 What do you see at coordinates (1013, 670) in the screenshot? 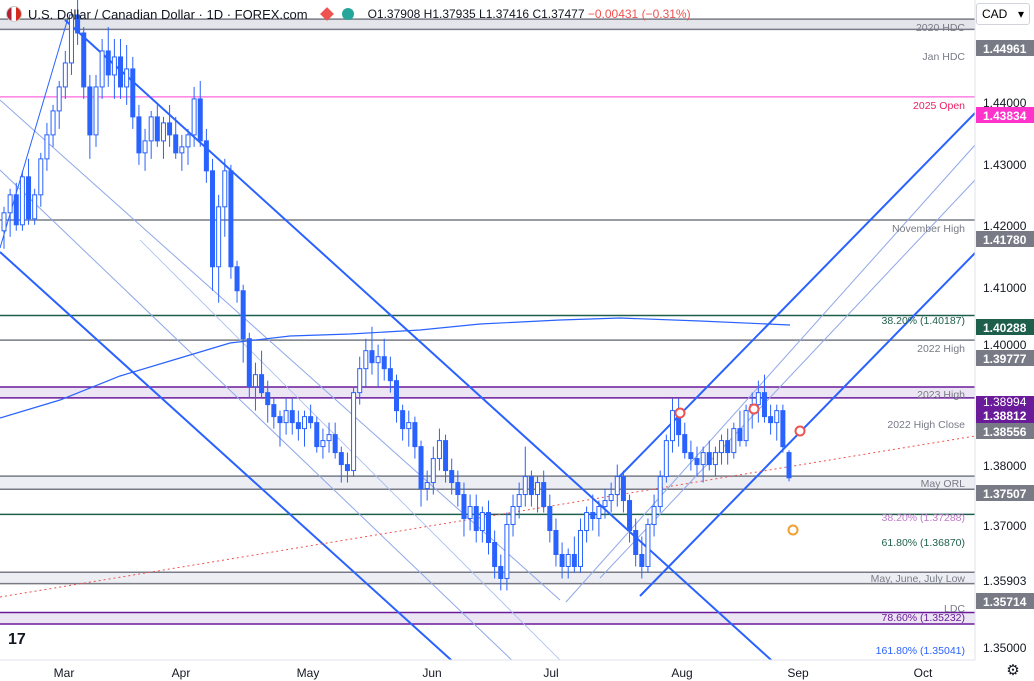
I see `gear-icon: ⚙` at bounding box center [1013, 670].